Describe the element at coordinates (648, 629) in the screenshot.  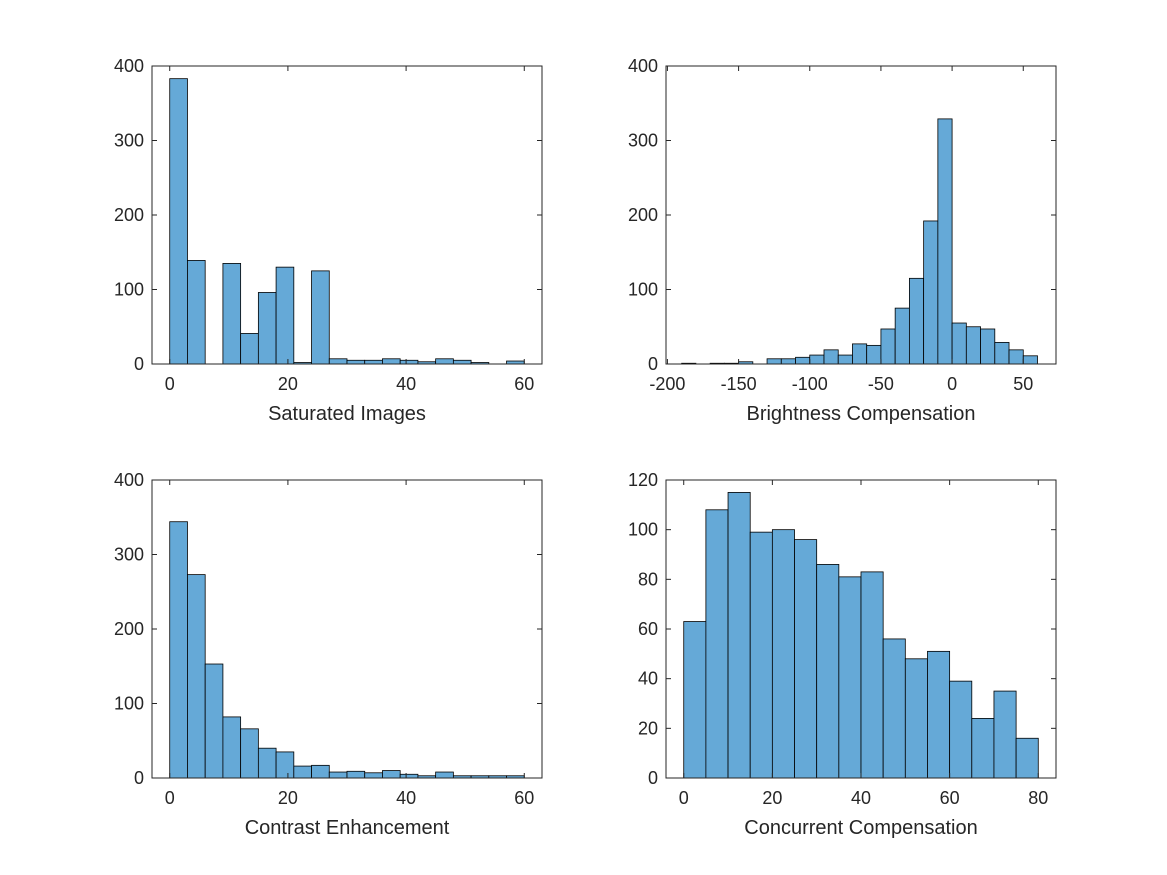
I see `y-tick-label: 60` at that location.